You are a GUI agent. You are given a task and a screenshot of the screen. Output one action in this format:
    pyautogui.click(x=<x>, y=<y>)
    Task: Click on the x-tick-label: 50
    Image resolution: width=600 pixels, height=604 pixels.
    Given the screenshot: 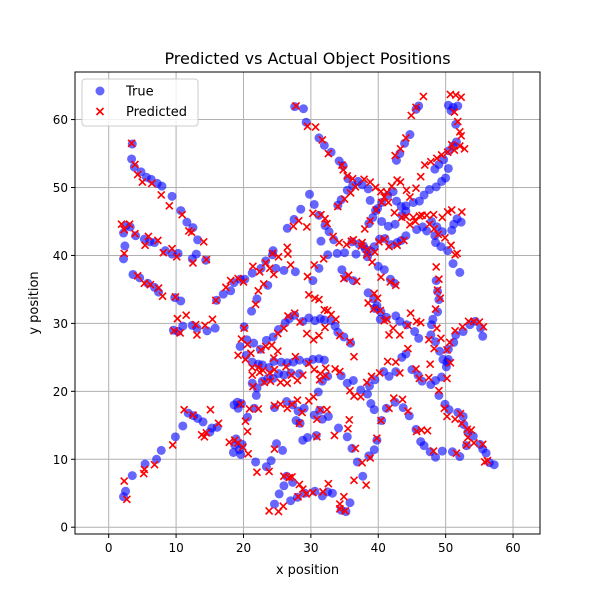 What is the action you would take?
    pyautogui.click(x=445, y=548)
    